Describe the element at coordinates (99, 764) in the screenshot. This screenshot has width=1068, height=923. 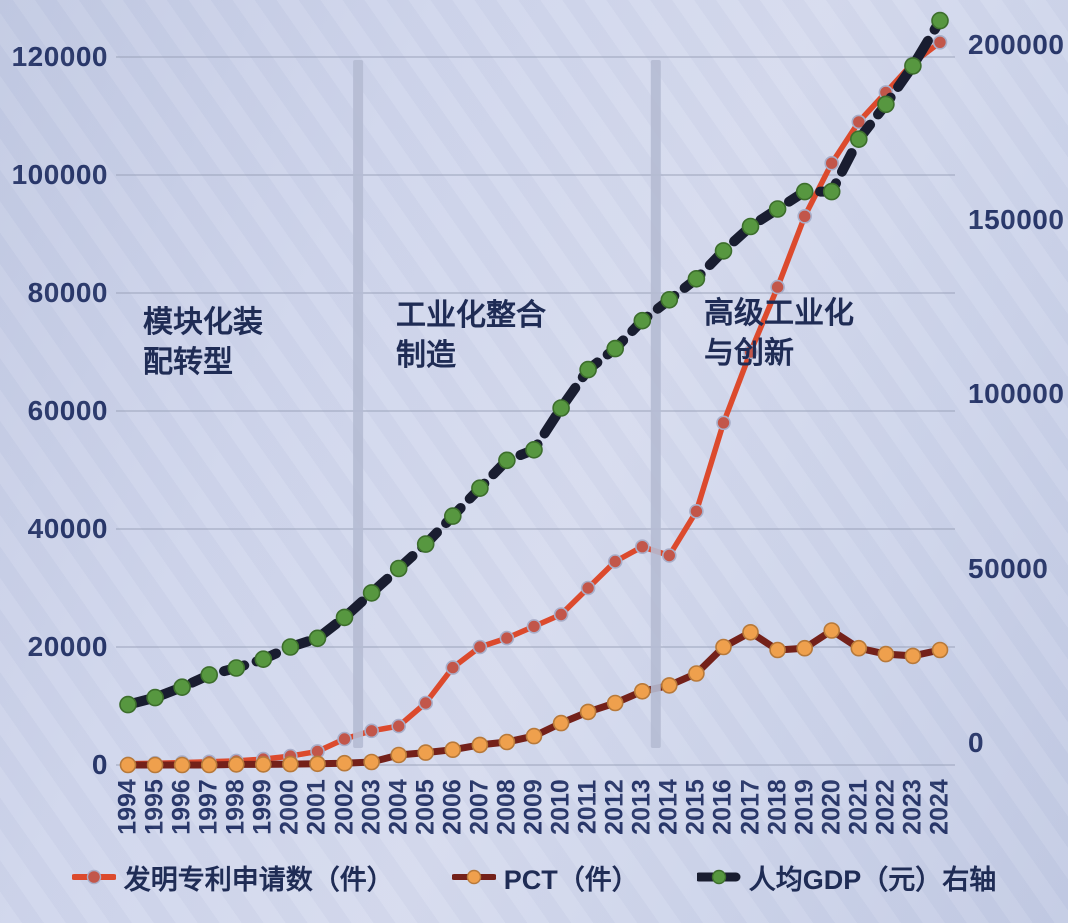
I see `y-left-tick-label: 0` at that location.